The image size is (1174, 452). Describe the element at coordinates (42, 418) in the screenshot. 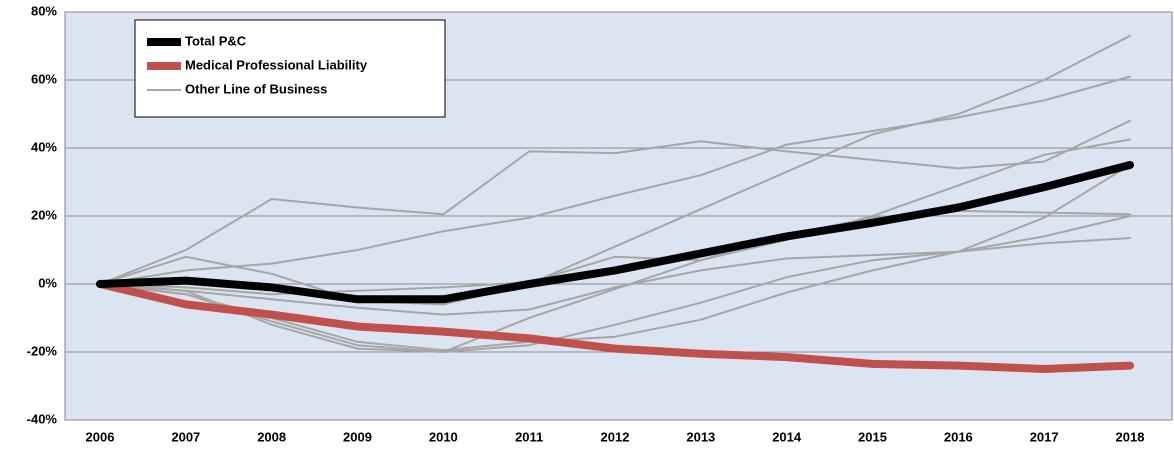

I see `y-tick-label: -40%` at that location.